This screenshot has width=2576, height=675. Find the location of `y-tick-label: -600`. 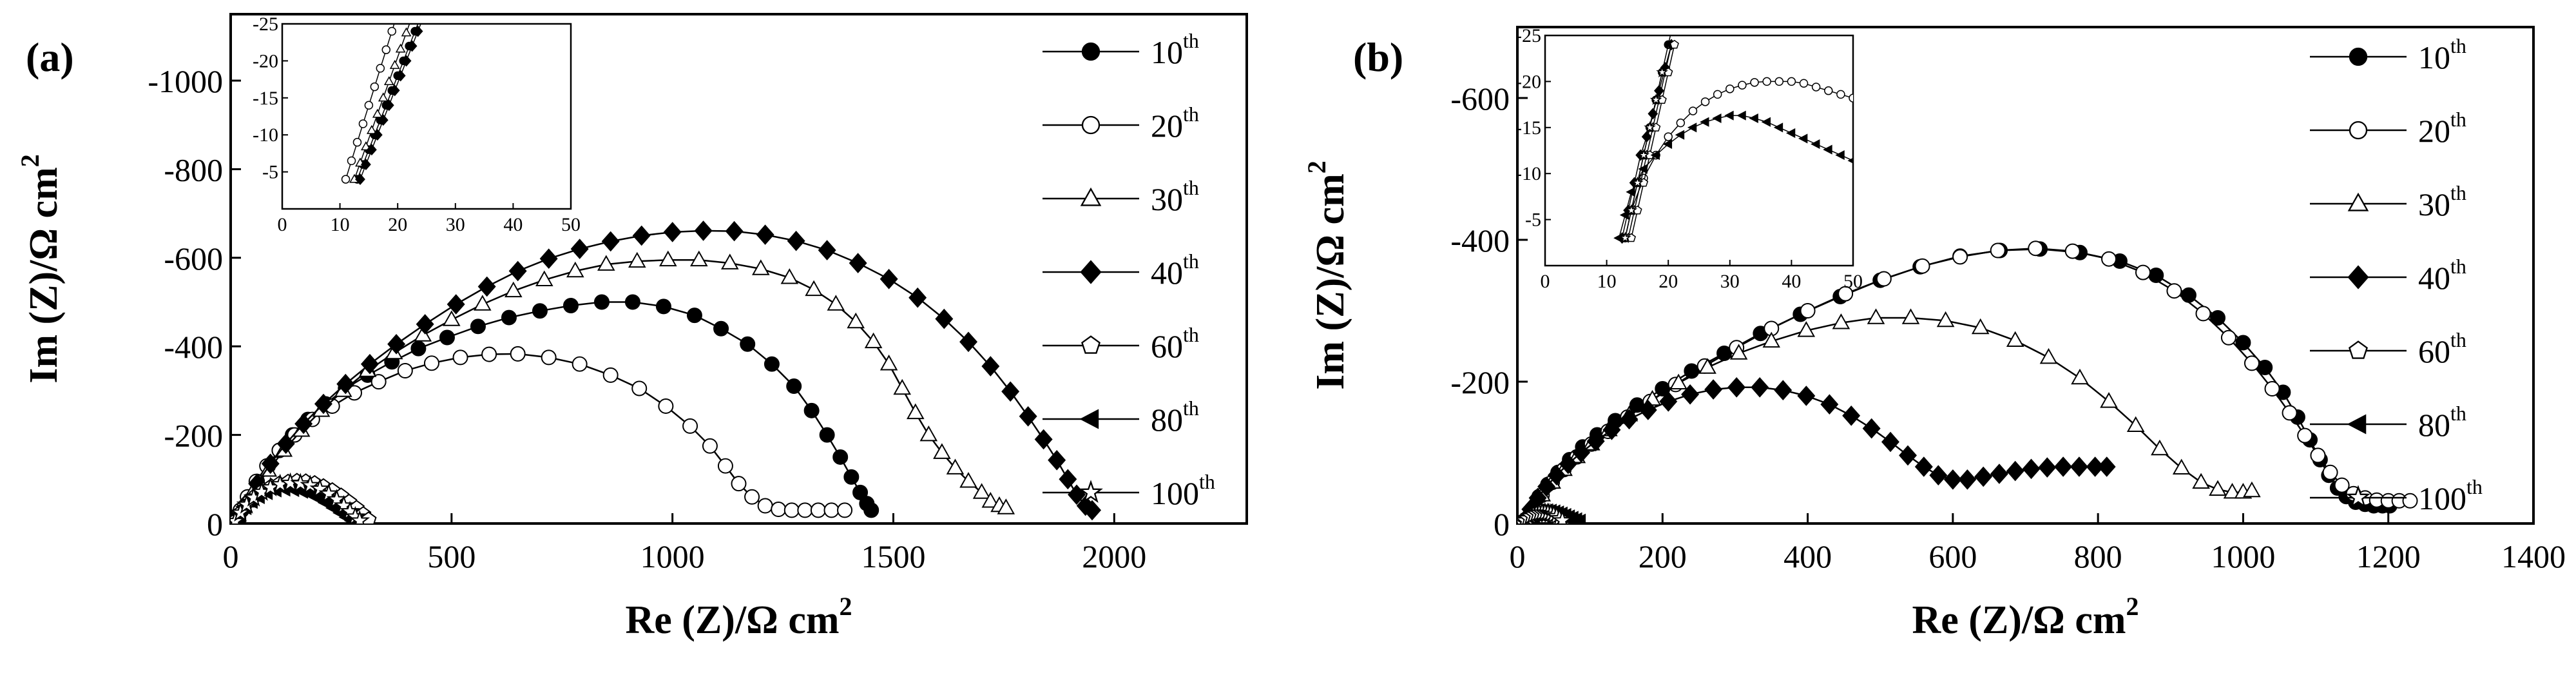

y-tick-label: -600 is located at coordinates (1480, 99).